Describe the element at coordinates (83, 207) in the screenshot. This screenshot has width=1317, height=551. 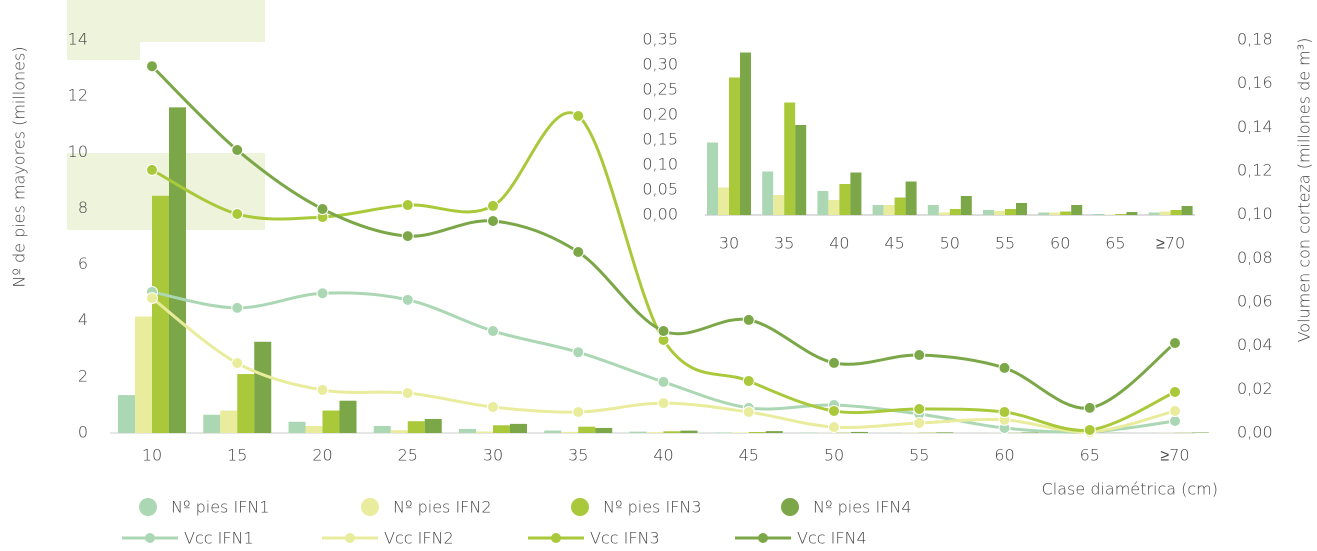
I see `y-tick-label: 8` at that location.